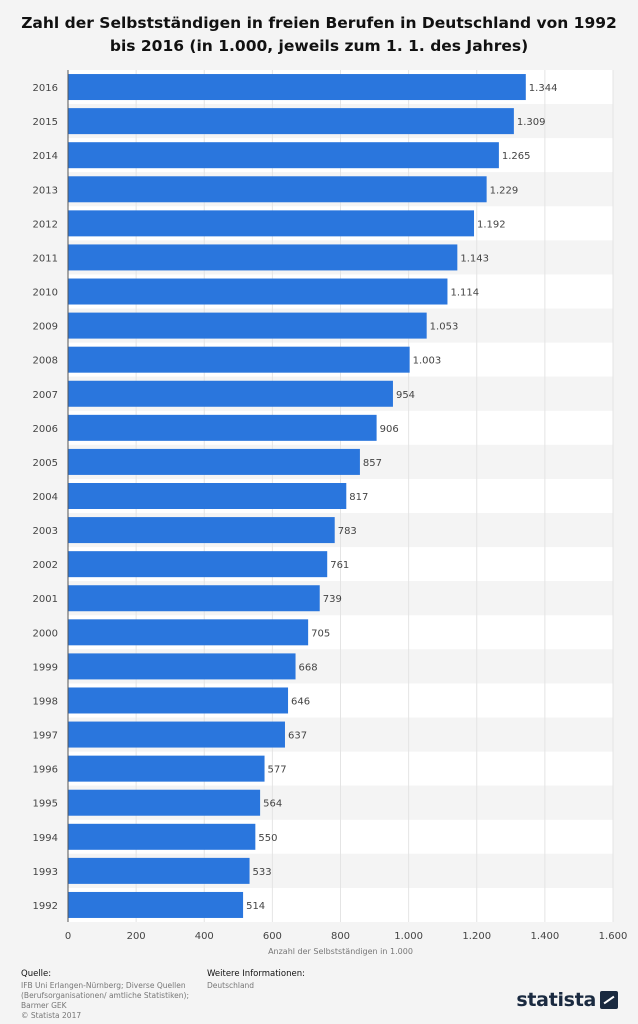 Image resolution: width=638 pixels, height=1024 pixels. Describe the element at coordinates (45, 463) in the screenshot. I see `category-label: 2005` at that location.